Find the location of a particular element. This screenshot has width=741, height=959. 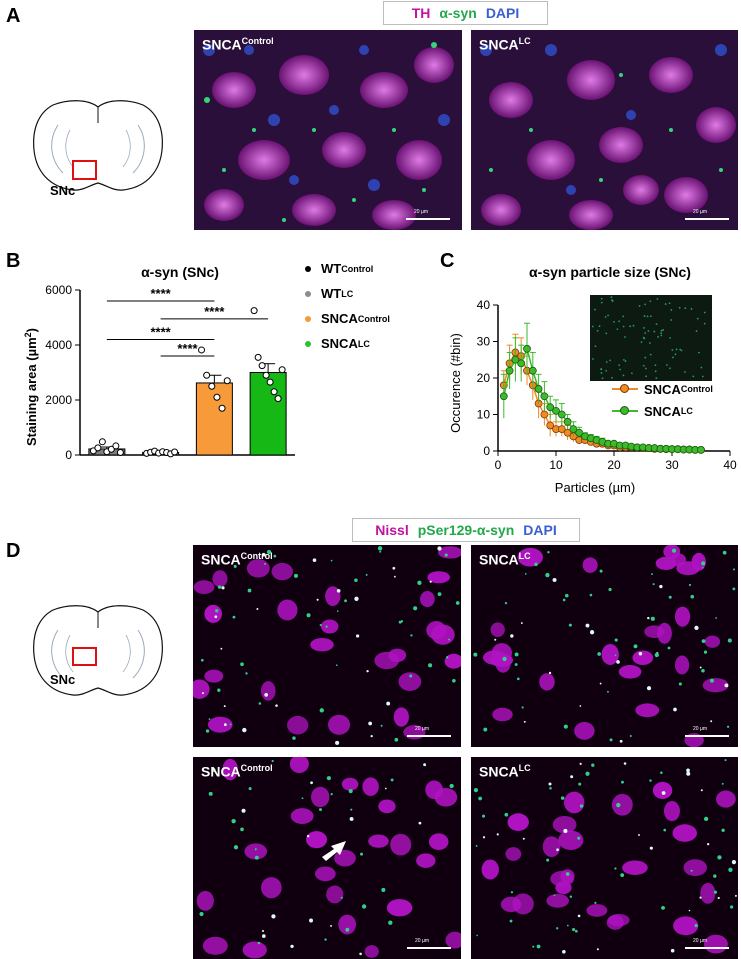

chart-c-ylabel: Occurence (#bin) is located at coordinates (455, 383).